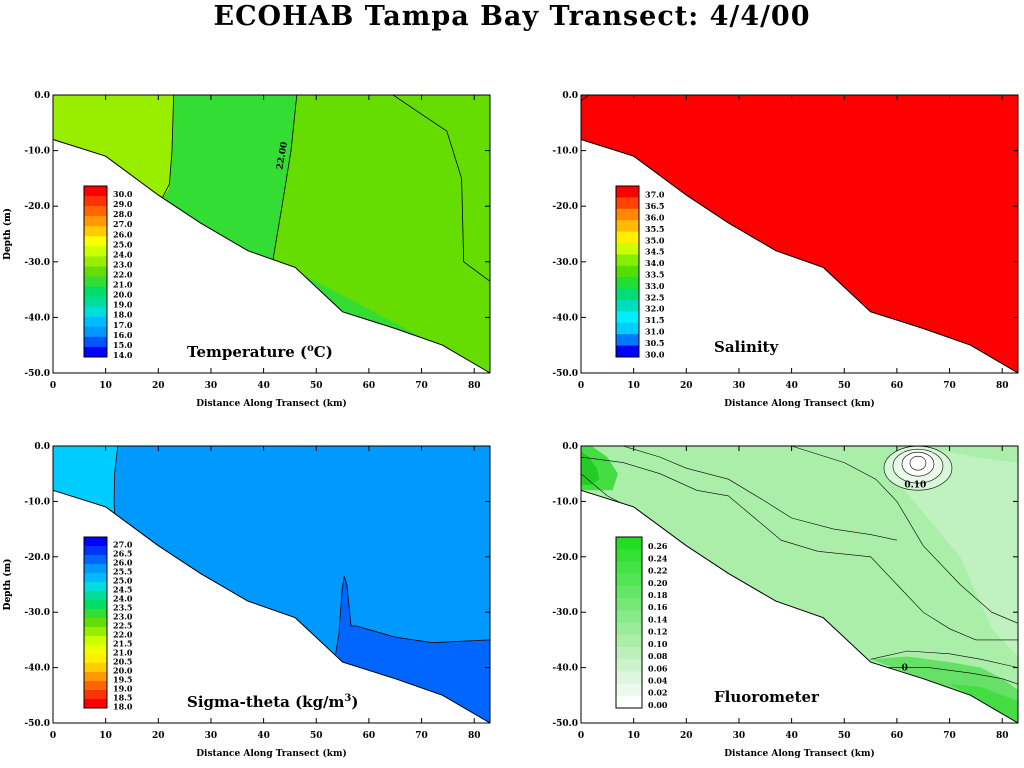 The image size is (1024, 768). Describe the element at coordinates (122, 626) in the screenshot. I see `legend-label: 22.5` at that location.